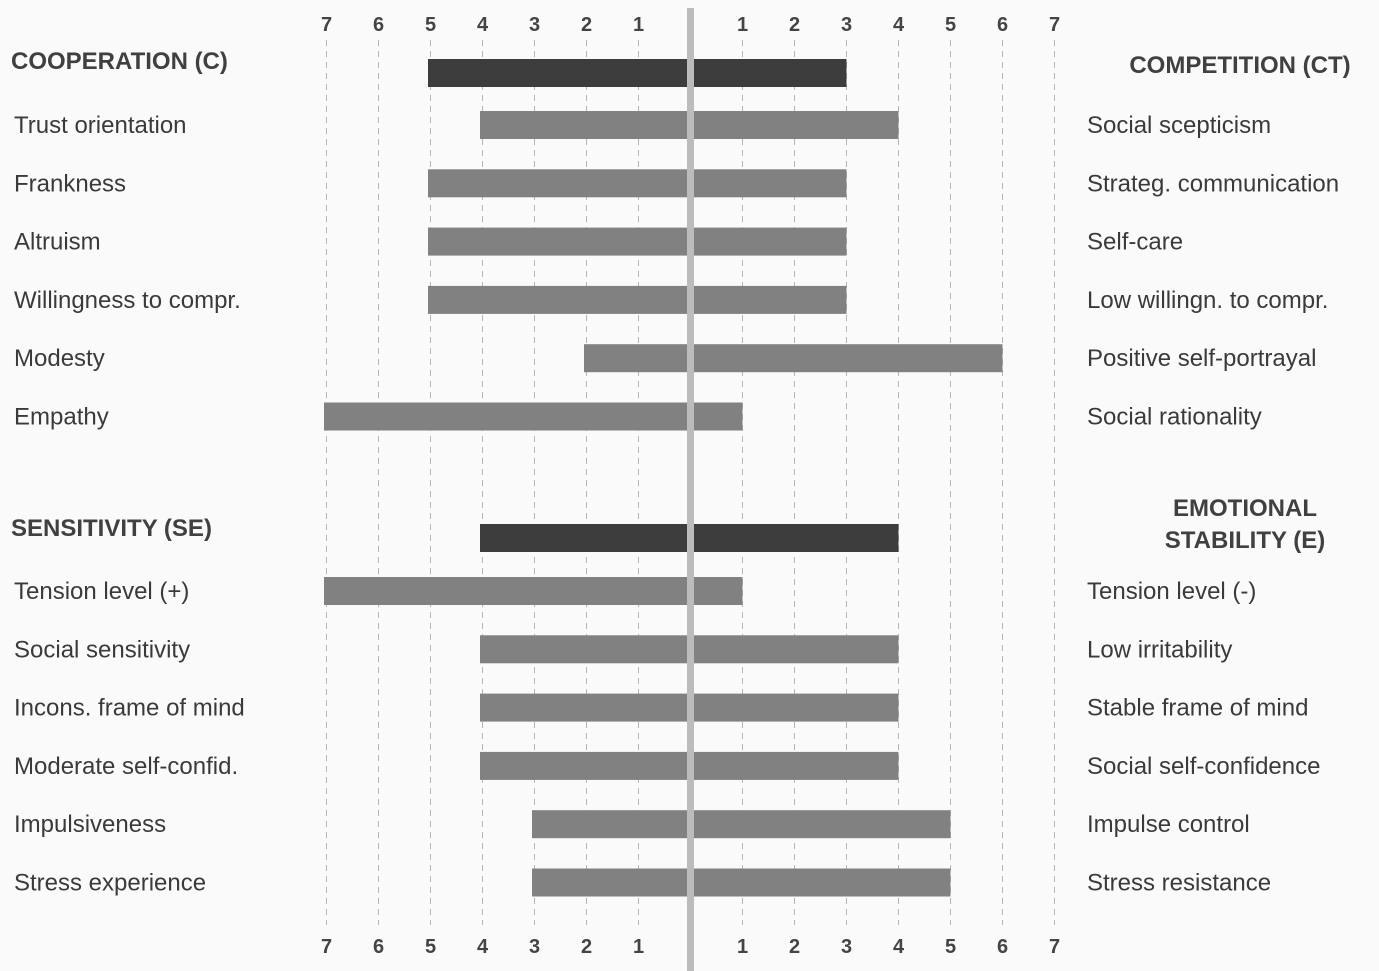  What do you see at coordinates (61, 417) in the screenshot?
I see `row-label-left: Empathy` at bounding box center [61, 417].